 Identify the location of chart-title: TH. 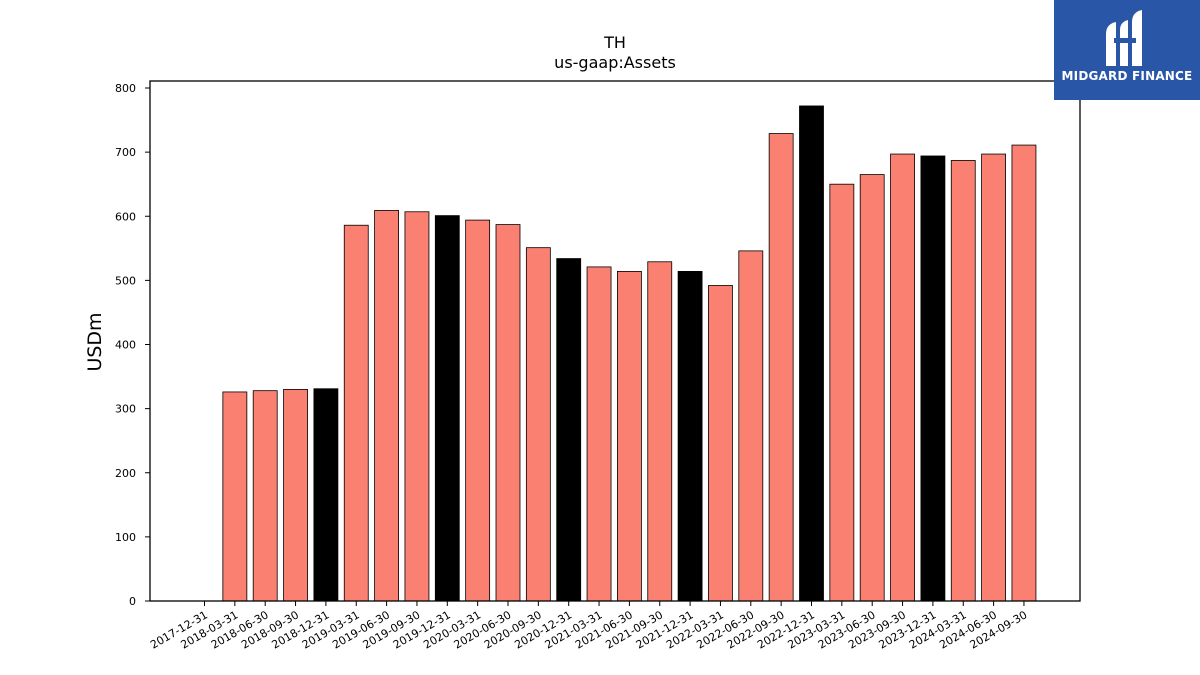
(614, 42).